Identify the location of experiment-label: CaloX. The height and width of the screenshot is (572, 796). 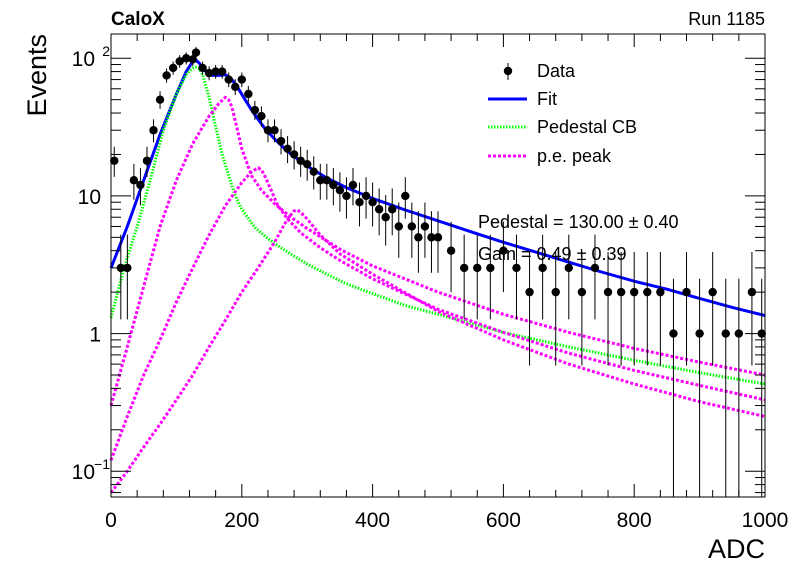
(138, 19).